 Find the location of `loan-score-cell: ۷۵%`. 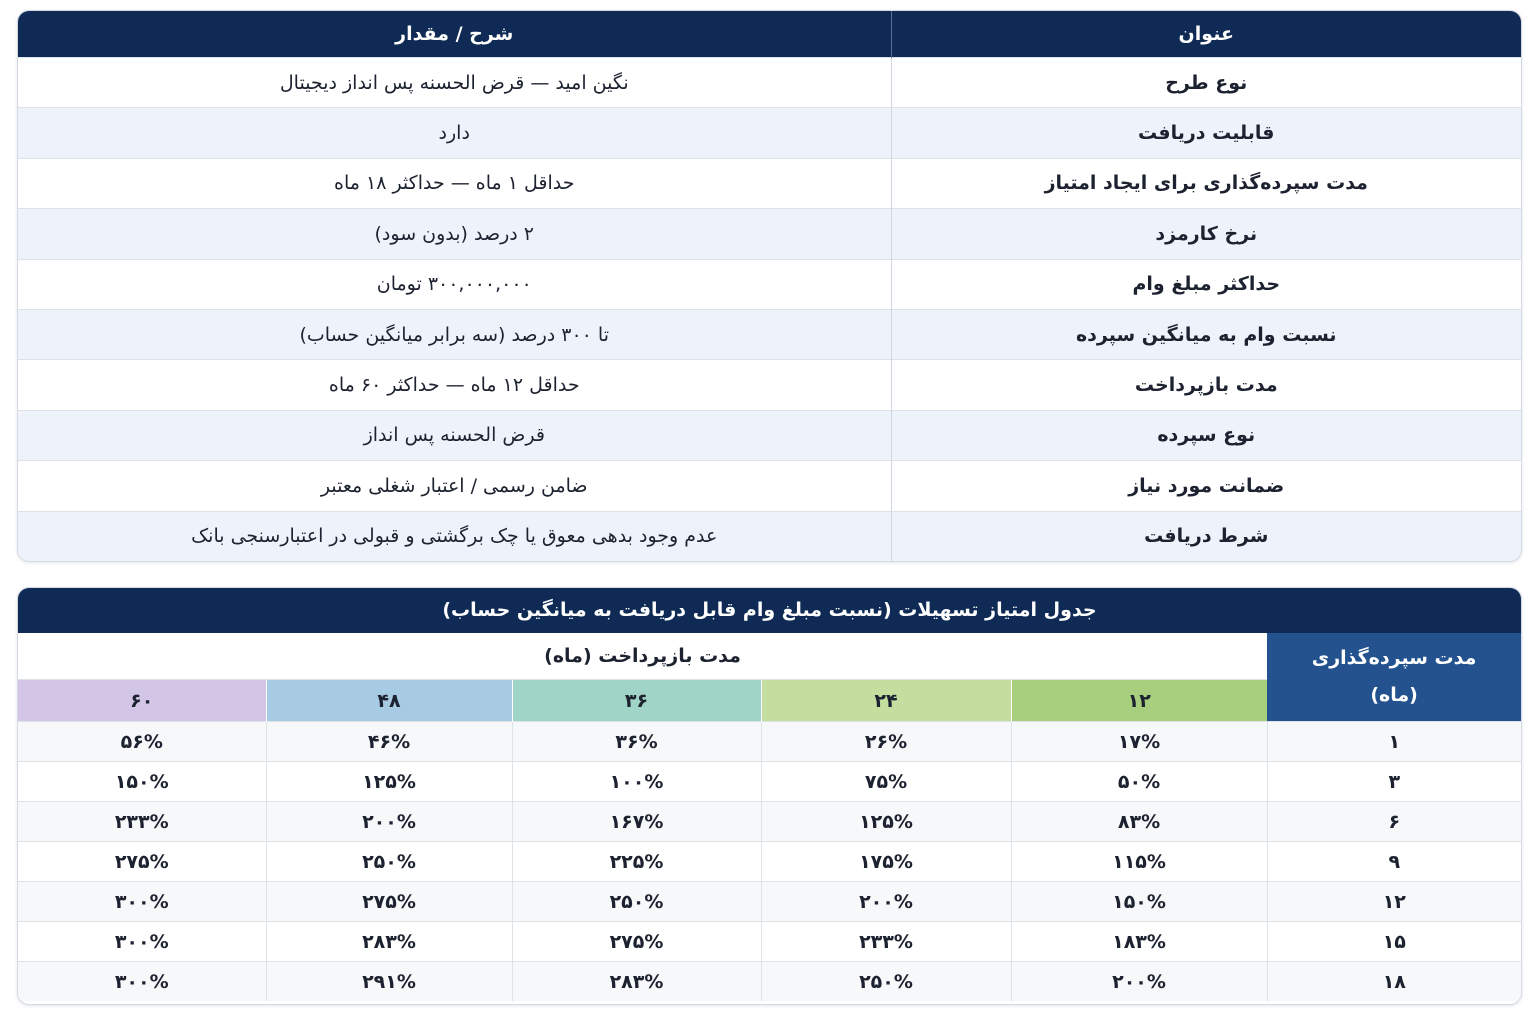

loan-score-cell: ۷۵% is located at coordinates (885, 781).